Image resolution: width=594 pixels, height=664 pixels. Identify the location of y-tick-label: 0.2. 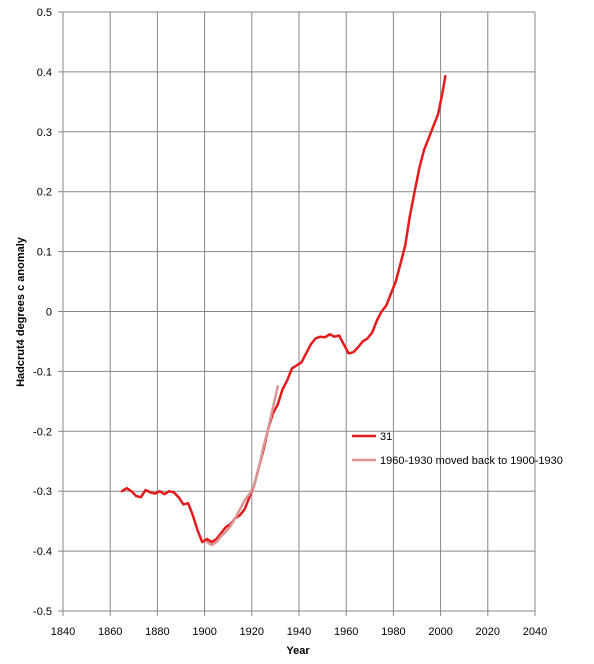
(44, 193).